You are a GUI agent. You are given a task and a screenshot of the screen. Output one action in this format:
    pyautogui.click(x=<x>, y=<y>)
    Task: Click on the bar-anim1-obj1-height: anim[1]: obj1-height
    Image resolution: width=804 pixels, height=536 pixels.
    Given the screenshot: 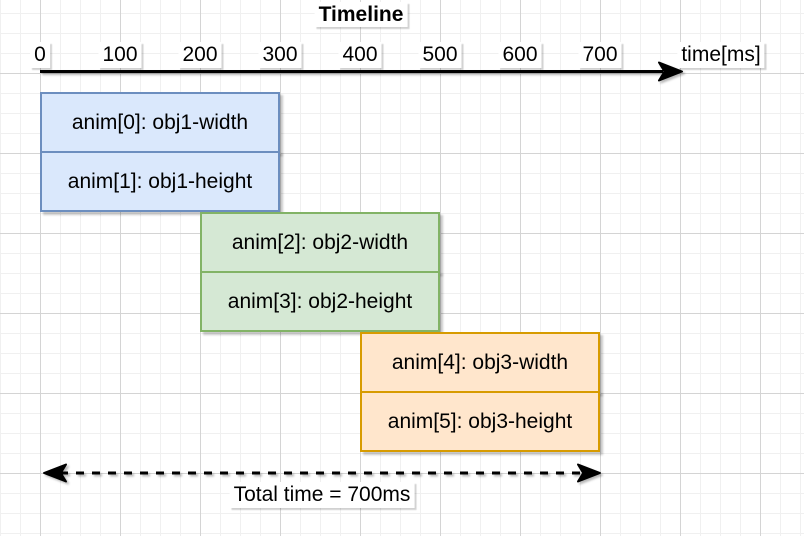 What is the action you would take?
    pyautogui.click(x=160, y=181)
    